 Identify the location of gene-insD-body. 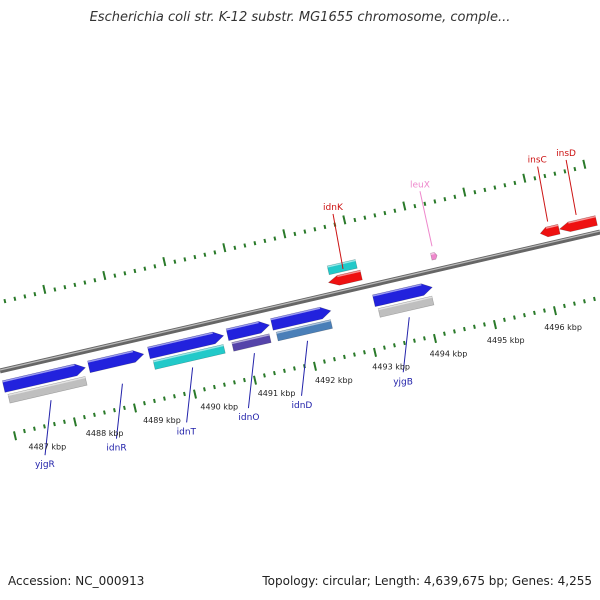
(578, 224).